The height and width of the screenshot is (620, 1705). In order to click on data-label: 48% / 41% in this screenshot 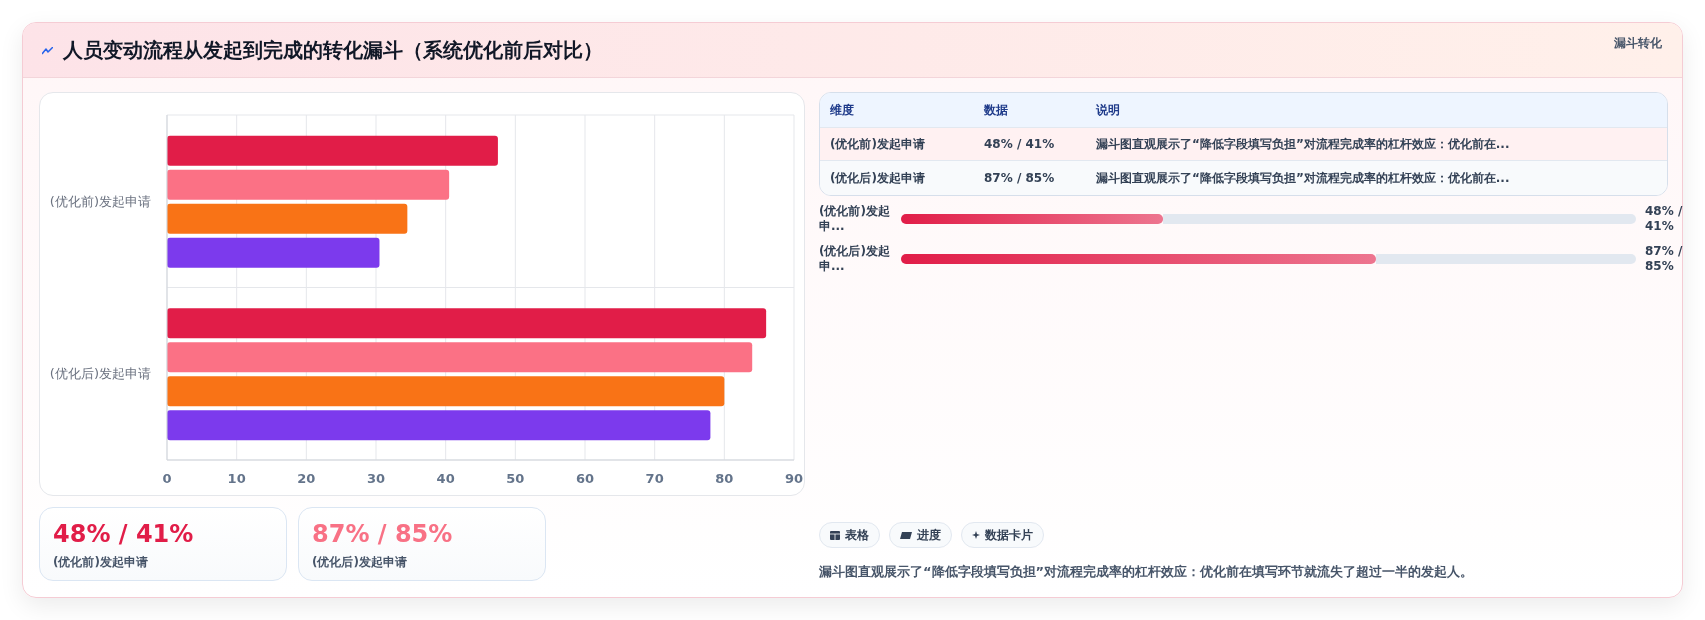, I will do `click(1664, 218)`.